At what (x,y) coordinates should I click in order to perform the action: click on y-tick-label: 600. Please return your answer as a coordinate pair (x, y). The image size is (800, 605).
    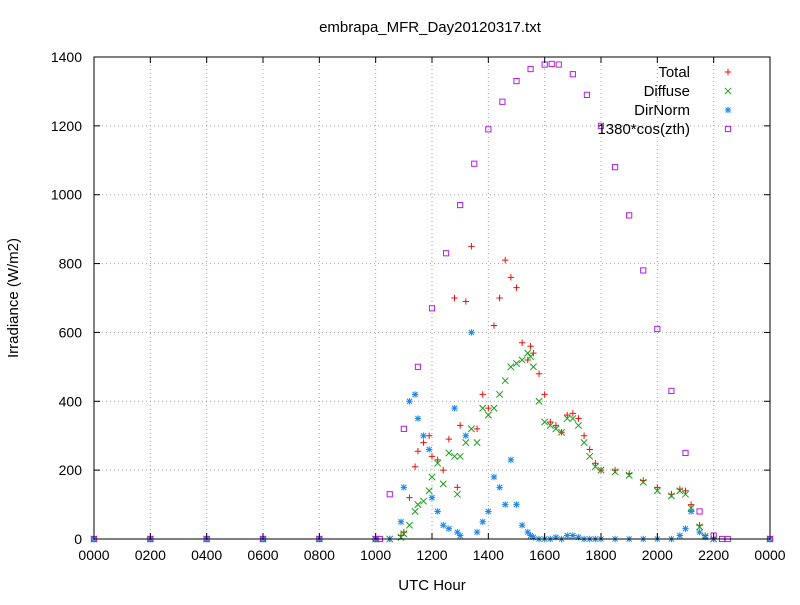
    Looking at the image, I should click on (71, 332).